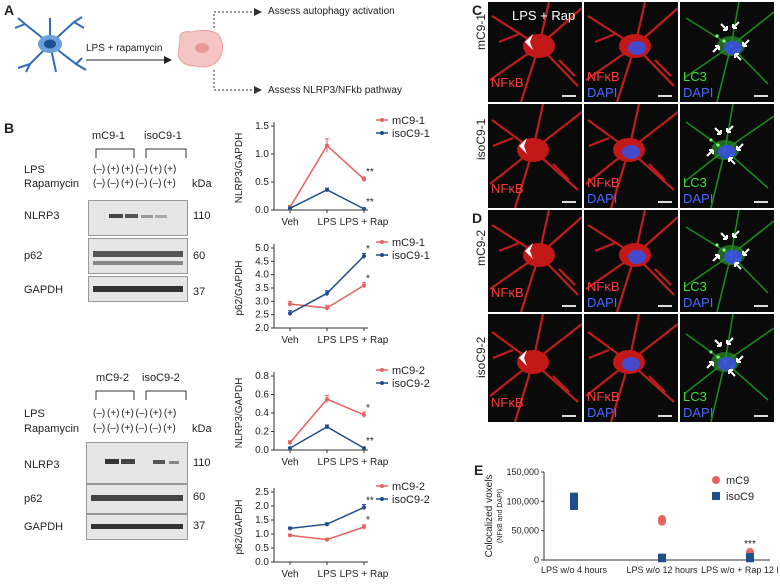 The height and width of the screenshot is (588, 780). What do you see at coordinates (535, 261) in the screenshot?
I see `micrograph-d-mc9-2-nfkb: NFκB` at bounding box center [535, 261].